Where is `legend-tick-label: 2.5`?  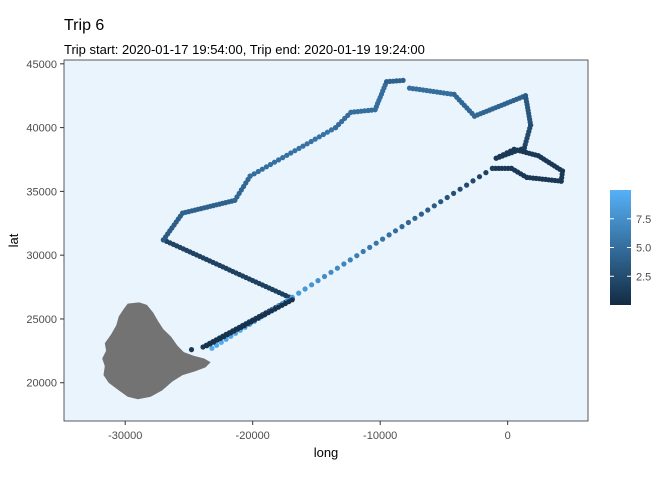 legend-tick-label: 2.5 is located at coordinates (643, 277).